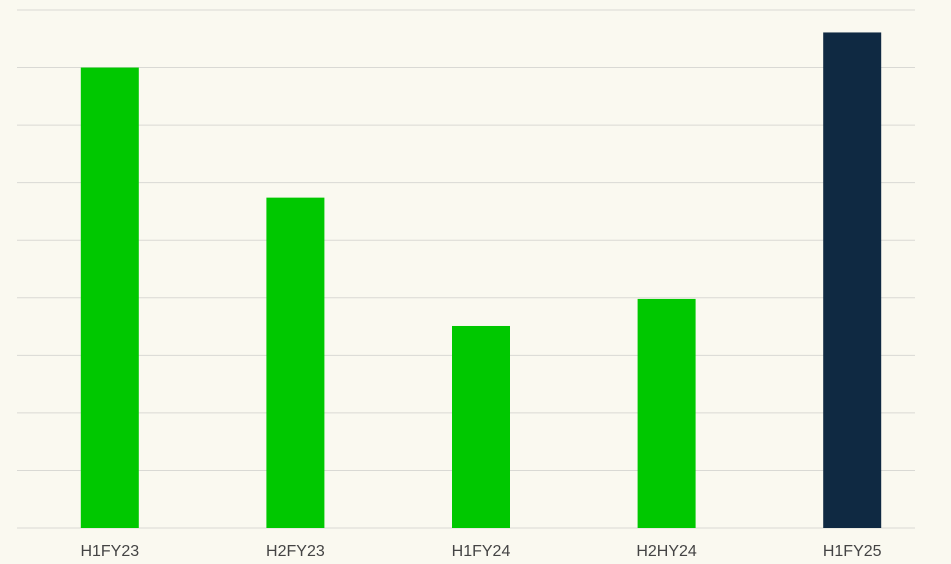 The height and width of the screenshot is (564, 951). Describe the element at coordinates (666, 551) in the screenshot. I see `x-tick-label: H2HY24` at that location.